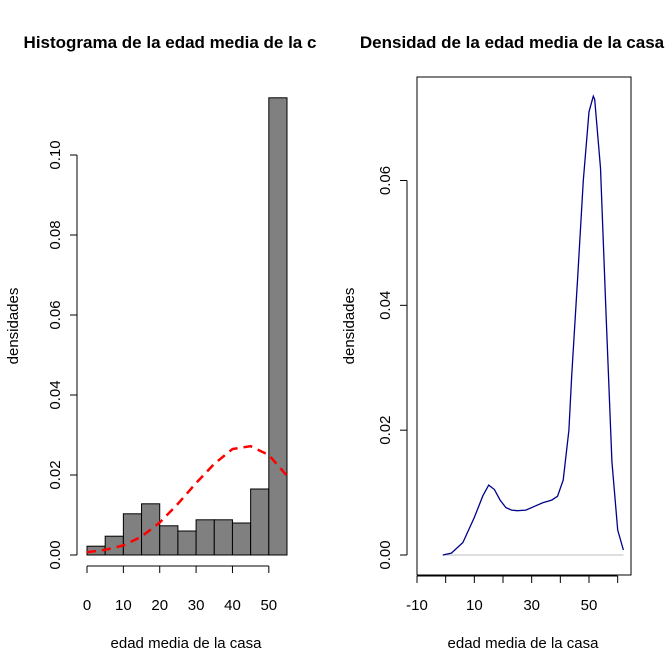 This screenshot has width=672, height=672. What do you see at coordinates (55, 234) in the screenshot?
I see `y-tick-label: 0.08` at bounding box center [55, 234].